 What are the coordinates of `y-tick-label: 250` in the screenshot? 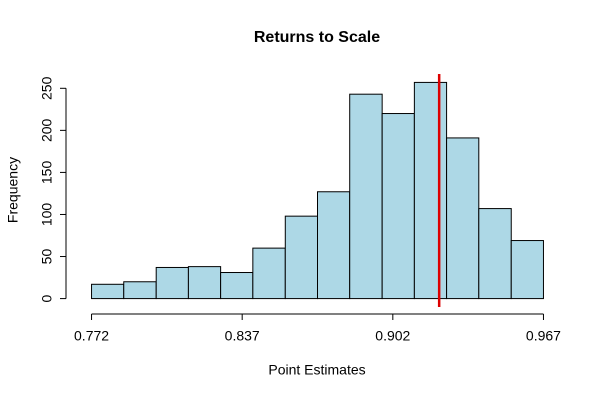 It's located at (47, 88).